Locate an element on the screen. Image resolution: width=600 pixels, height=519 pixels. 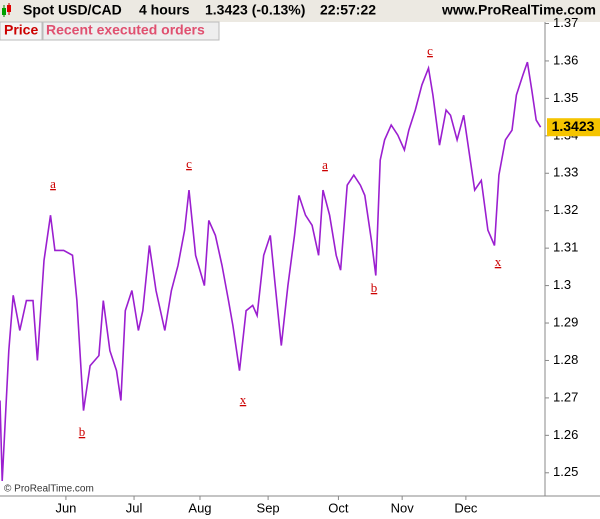
x-tick-label: Nov is located at coordinates (403, 507).